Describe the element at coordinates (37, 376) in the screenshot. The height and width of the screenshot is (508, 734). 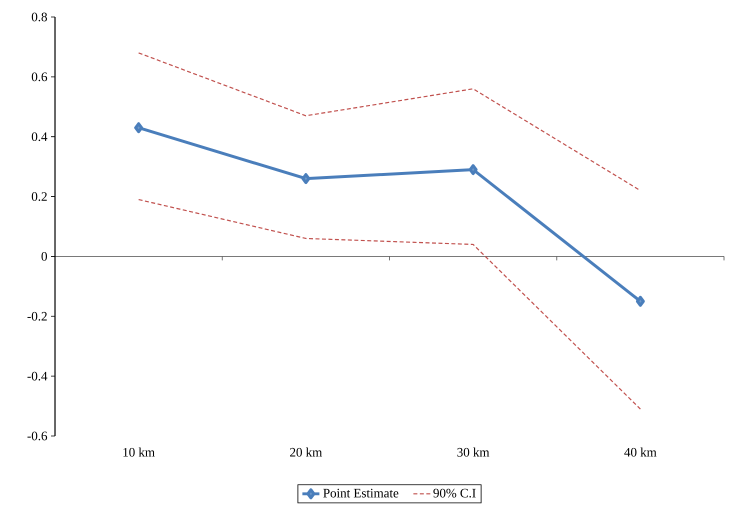
I see `y-tick-label: -0.4` at that location.